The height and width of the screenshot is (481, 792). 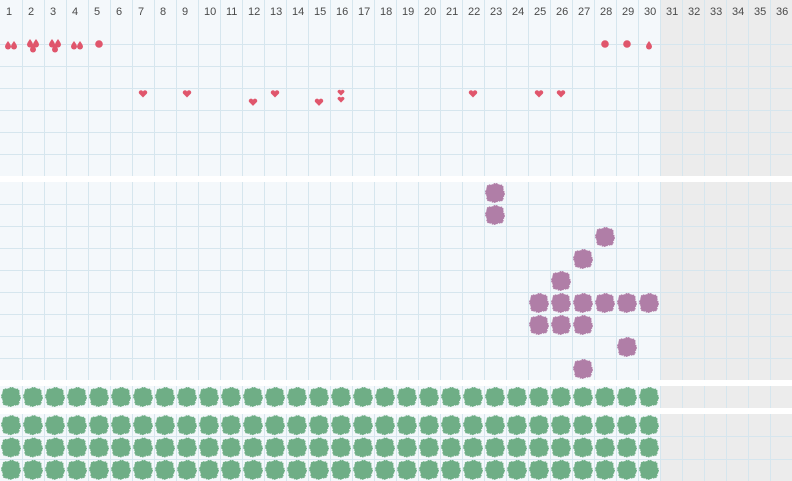 What do you see at coordinates (540, 12) in the screenshot?
I see `day-label: 25` at bounding box center [540, 12].